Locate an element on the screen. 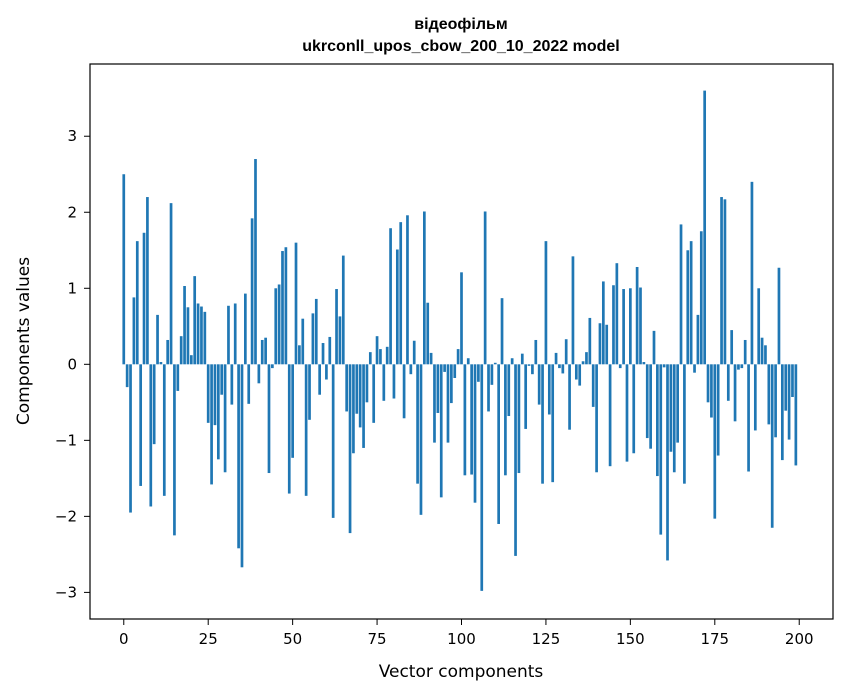  y-tick-label: 1 is located at coordinates (72, 288).